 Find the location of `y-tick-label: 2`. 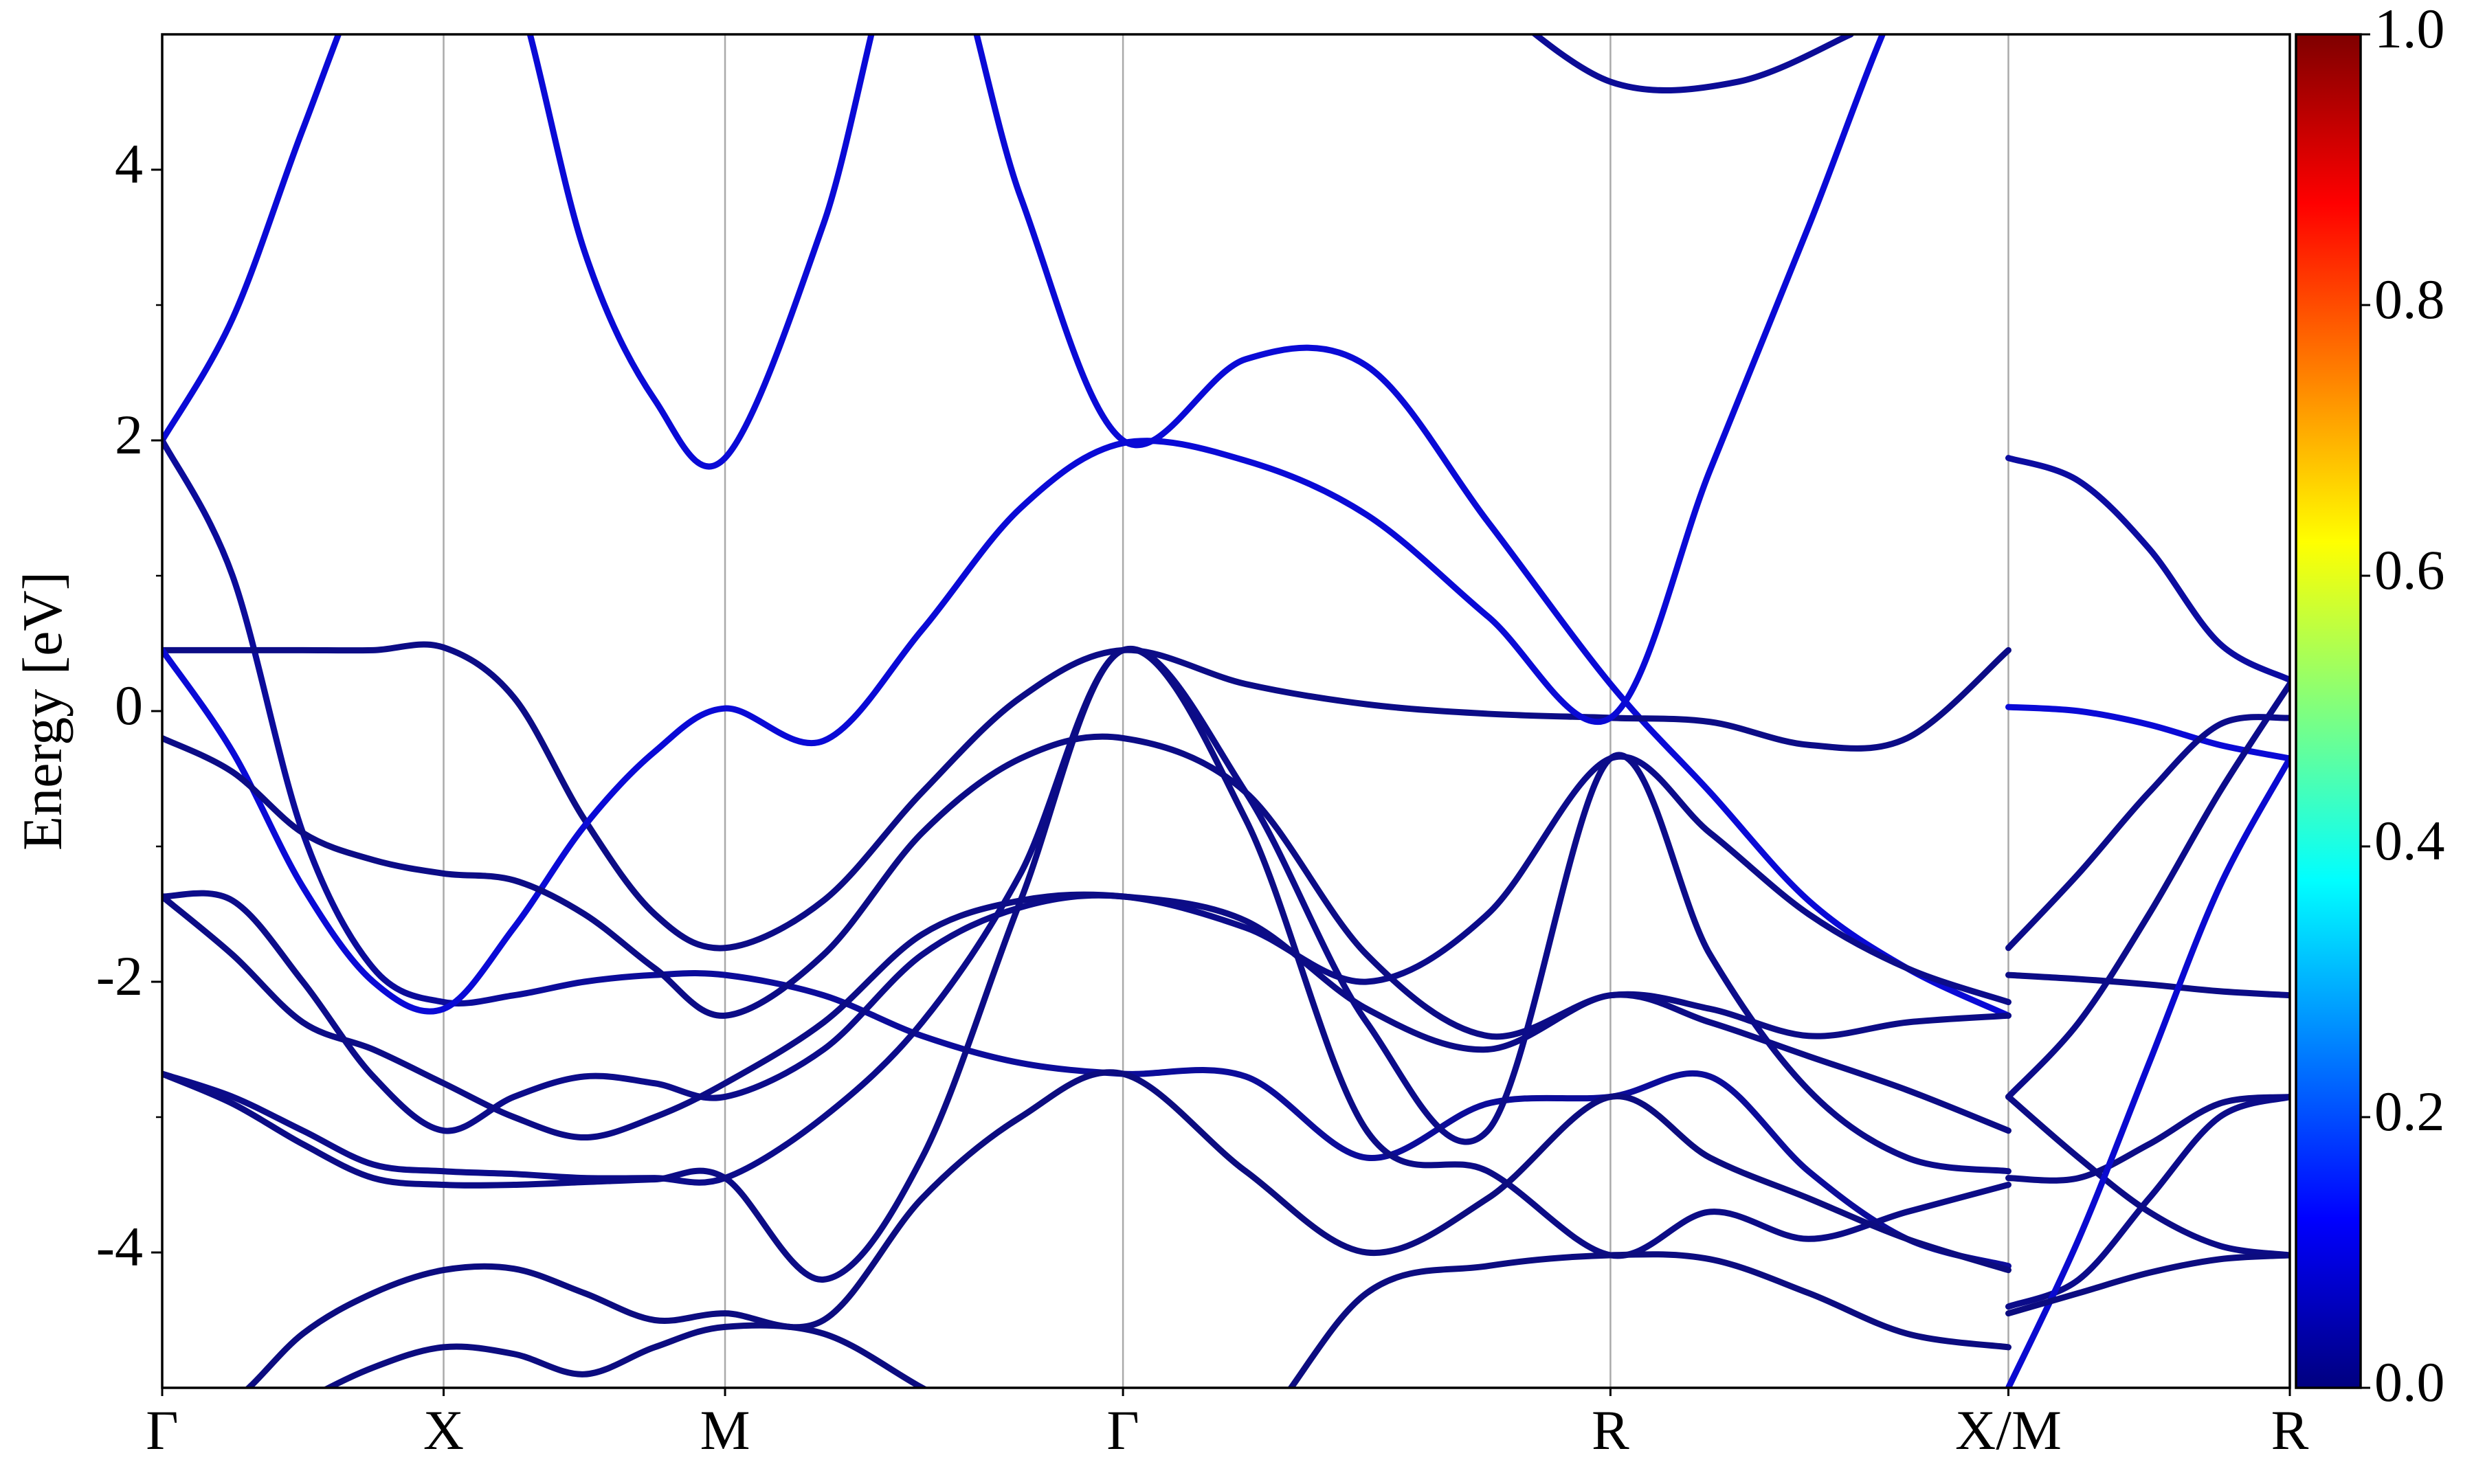

y-tick-label: 2 is located at coordinates (129, 434).